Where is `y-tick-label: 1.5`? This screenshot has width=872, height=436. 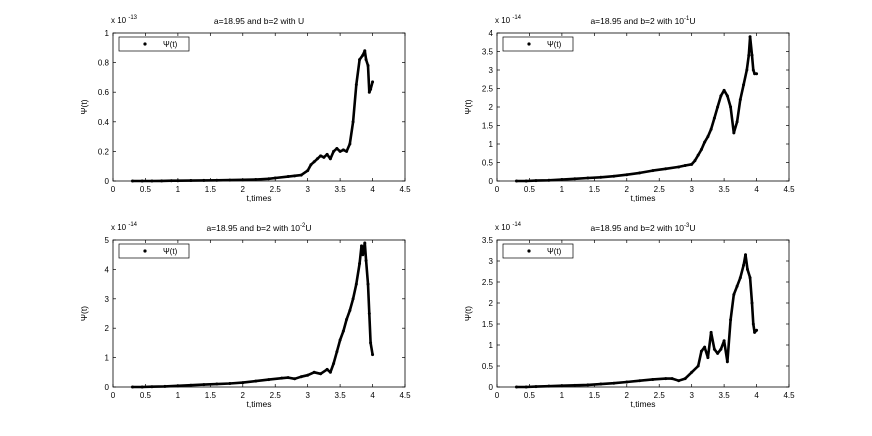 y-tick-label: 1.5 is located at coordinates (488, 324).